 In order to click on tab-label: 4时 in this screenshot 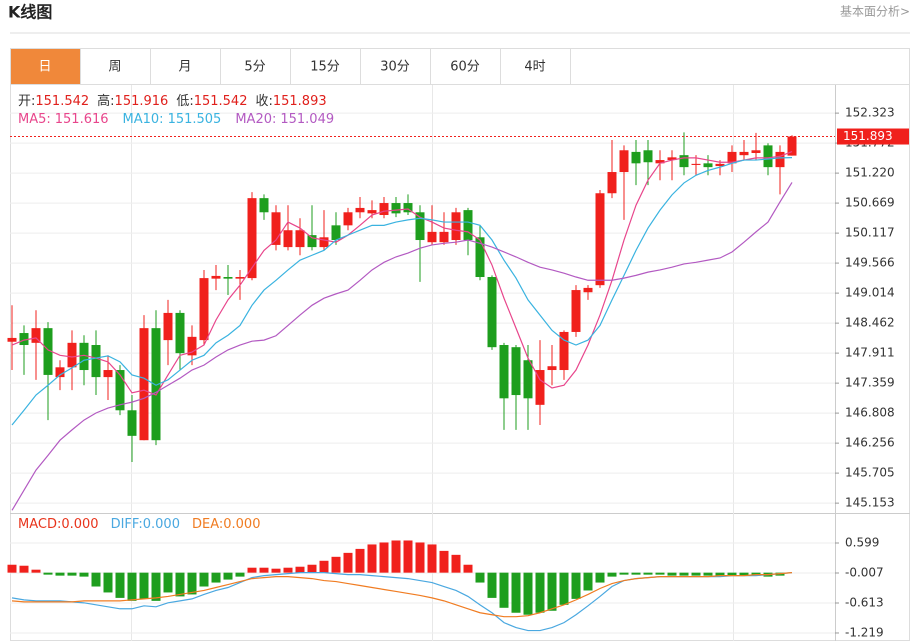, I will do `click(534, 67)`.